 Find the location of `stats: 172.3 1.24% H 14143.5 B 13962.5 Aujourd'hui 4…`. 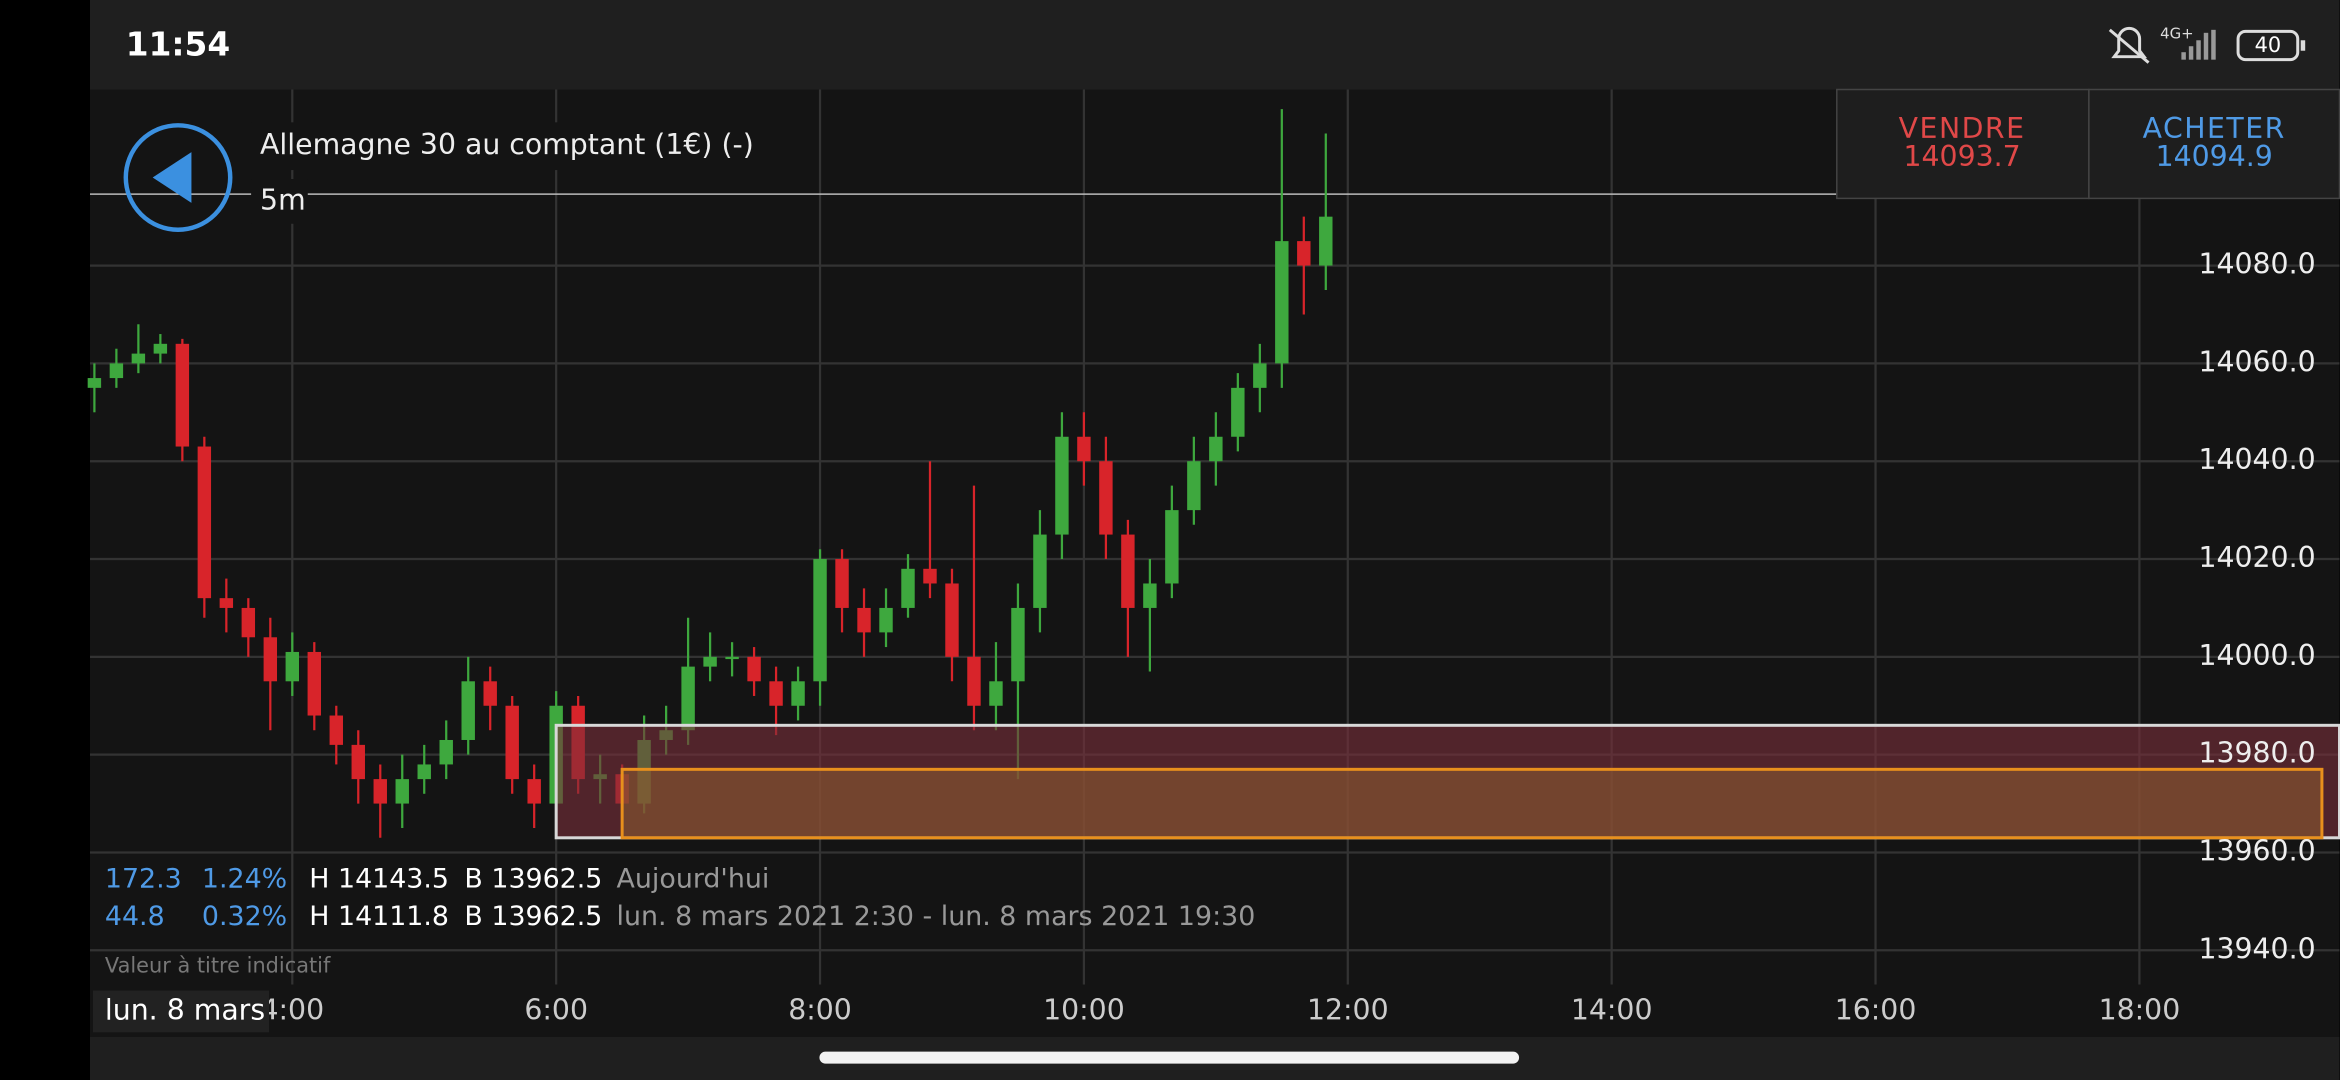

stats: 172.3 1.24% H 14143.5 B 13962.5 Aujourd'hui 4… is located at coordinates (680, 898).